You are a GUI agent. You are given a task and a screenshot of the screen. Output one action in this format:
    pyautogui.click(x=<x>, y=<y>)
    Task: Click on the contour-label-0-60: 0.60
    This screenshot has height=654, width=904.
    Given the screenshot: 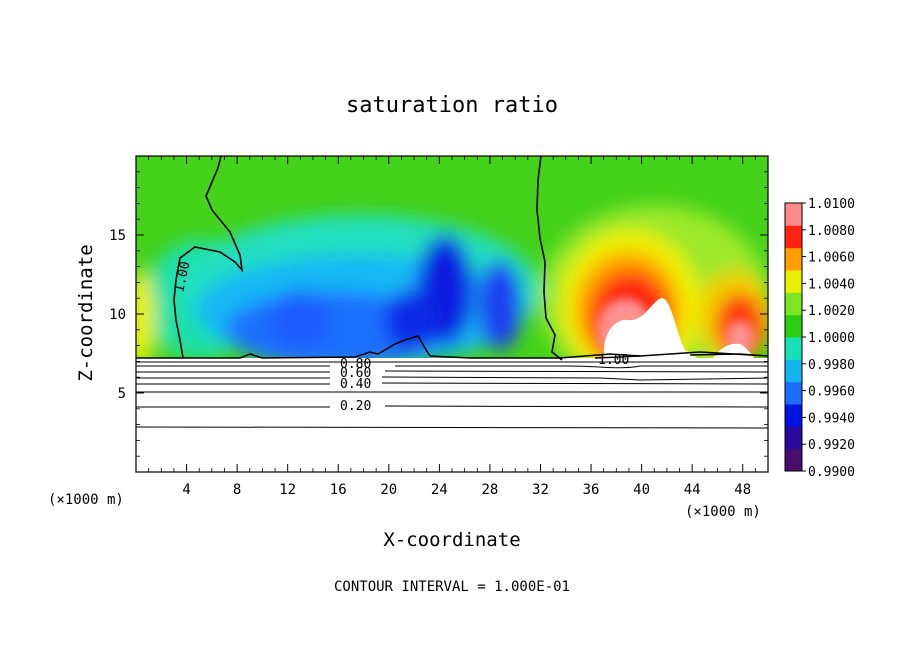 What is the action you would take?
    pyautogui.click(x=355, y=373)
    